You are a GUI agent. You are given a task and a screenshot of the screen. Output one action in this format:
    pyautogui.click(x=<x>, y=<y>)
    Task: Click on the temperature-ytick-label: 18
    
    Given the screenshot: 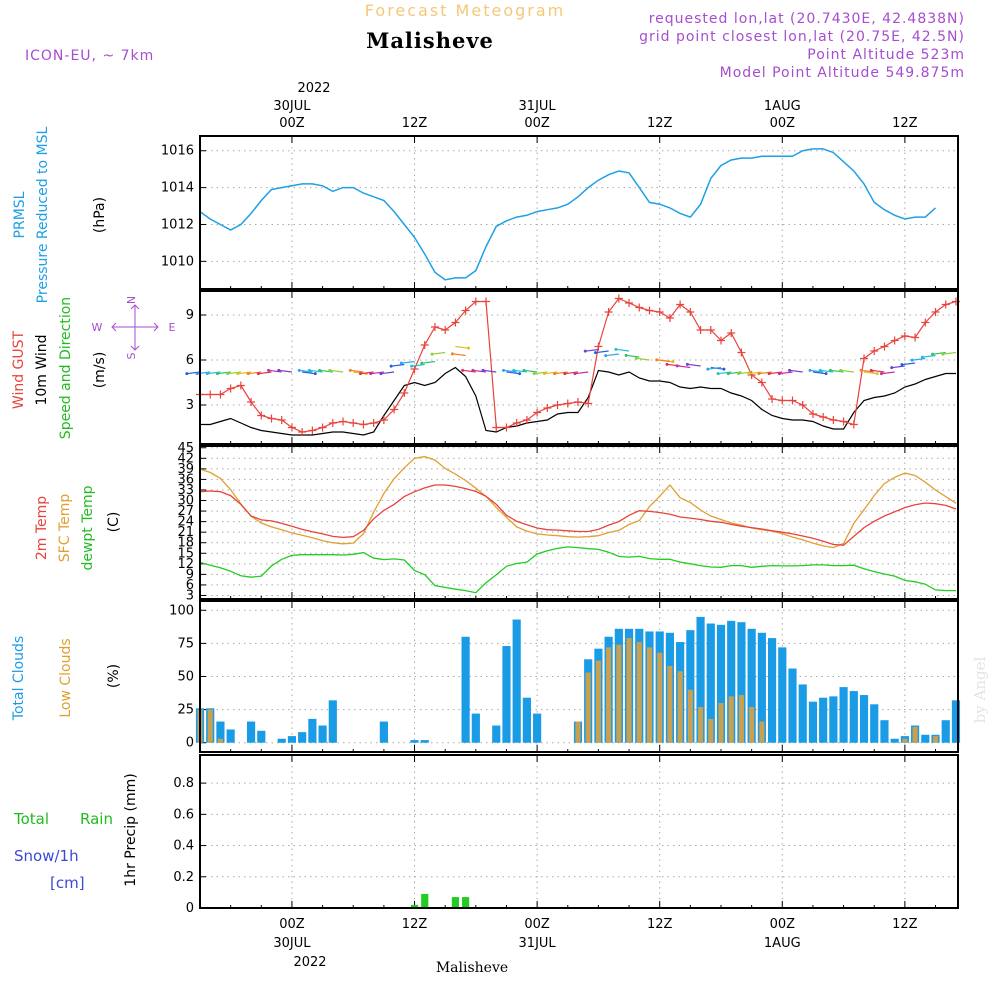 What is the action you would take?
    pyautogui.click(x=185, y=543)
    